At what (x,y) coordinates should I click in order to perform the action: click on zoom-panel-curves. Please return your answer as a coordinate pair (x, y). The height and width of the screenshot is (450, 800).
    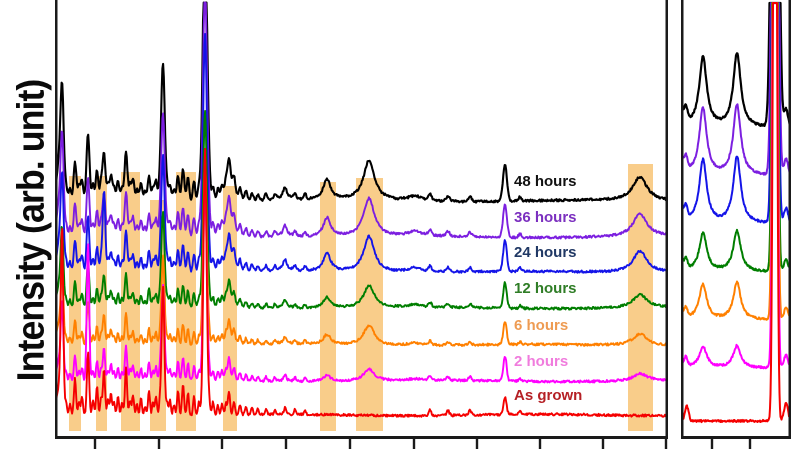
    Looking at the image, I should click on (736, 212).